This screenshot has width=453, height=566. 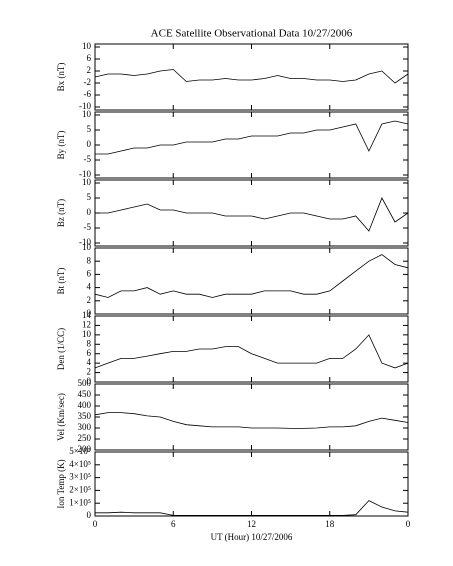 What do you see at coordinates (85, 405) in the screenshot?
I see `y-tick-label: 400` at bounding box center [85, 405].